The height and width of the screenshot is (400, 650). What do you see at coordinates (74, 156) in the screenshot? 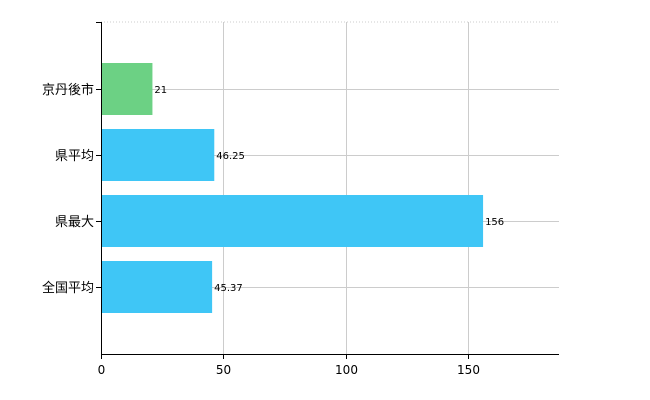
I see `category-label: 県平均` at bounding box center [74, 156].